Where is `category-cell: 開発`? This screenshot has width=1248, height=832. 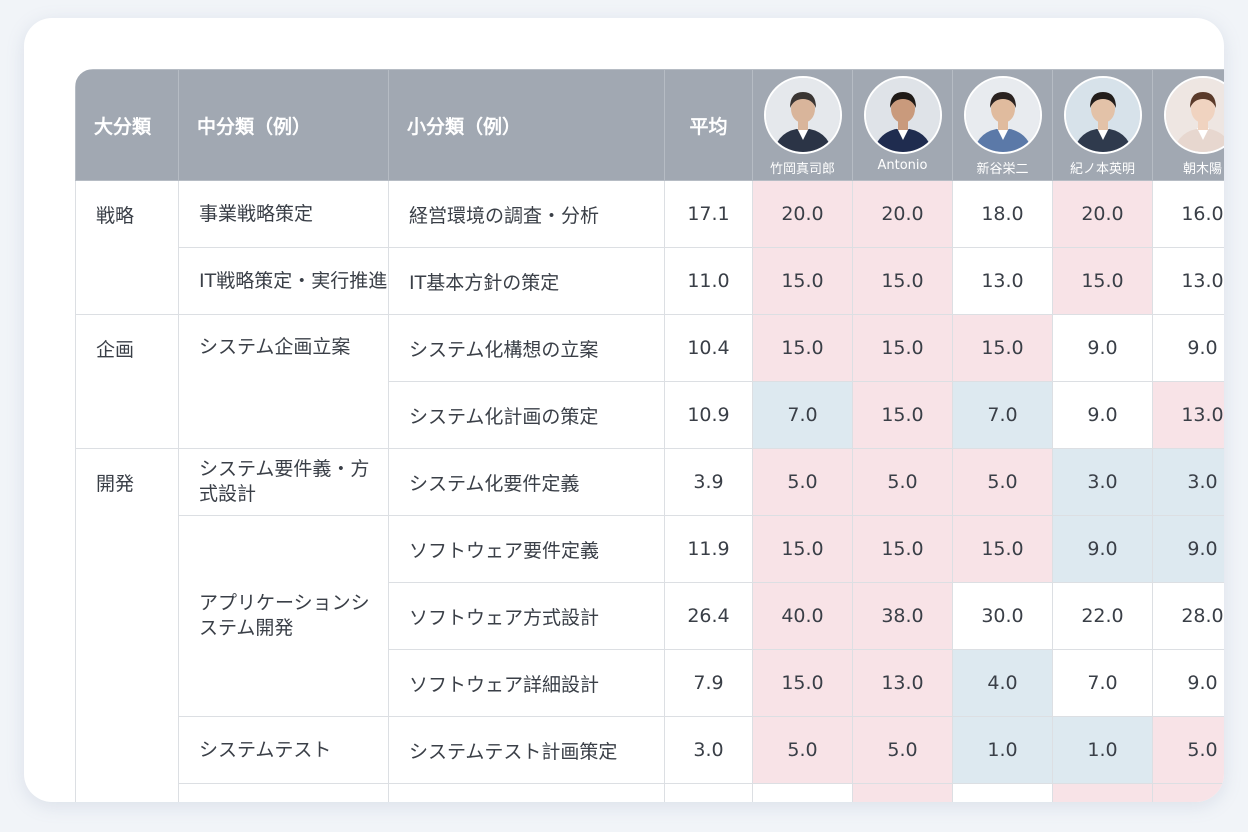 category-cell: 開発 is located at coordinates (127, 625).